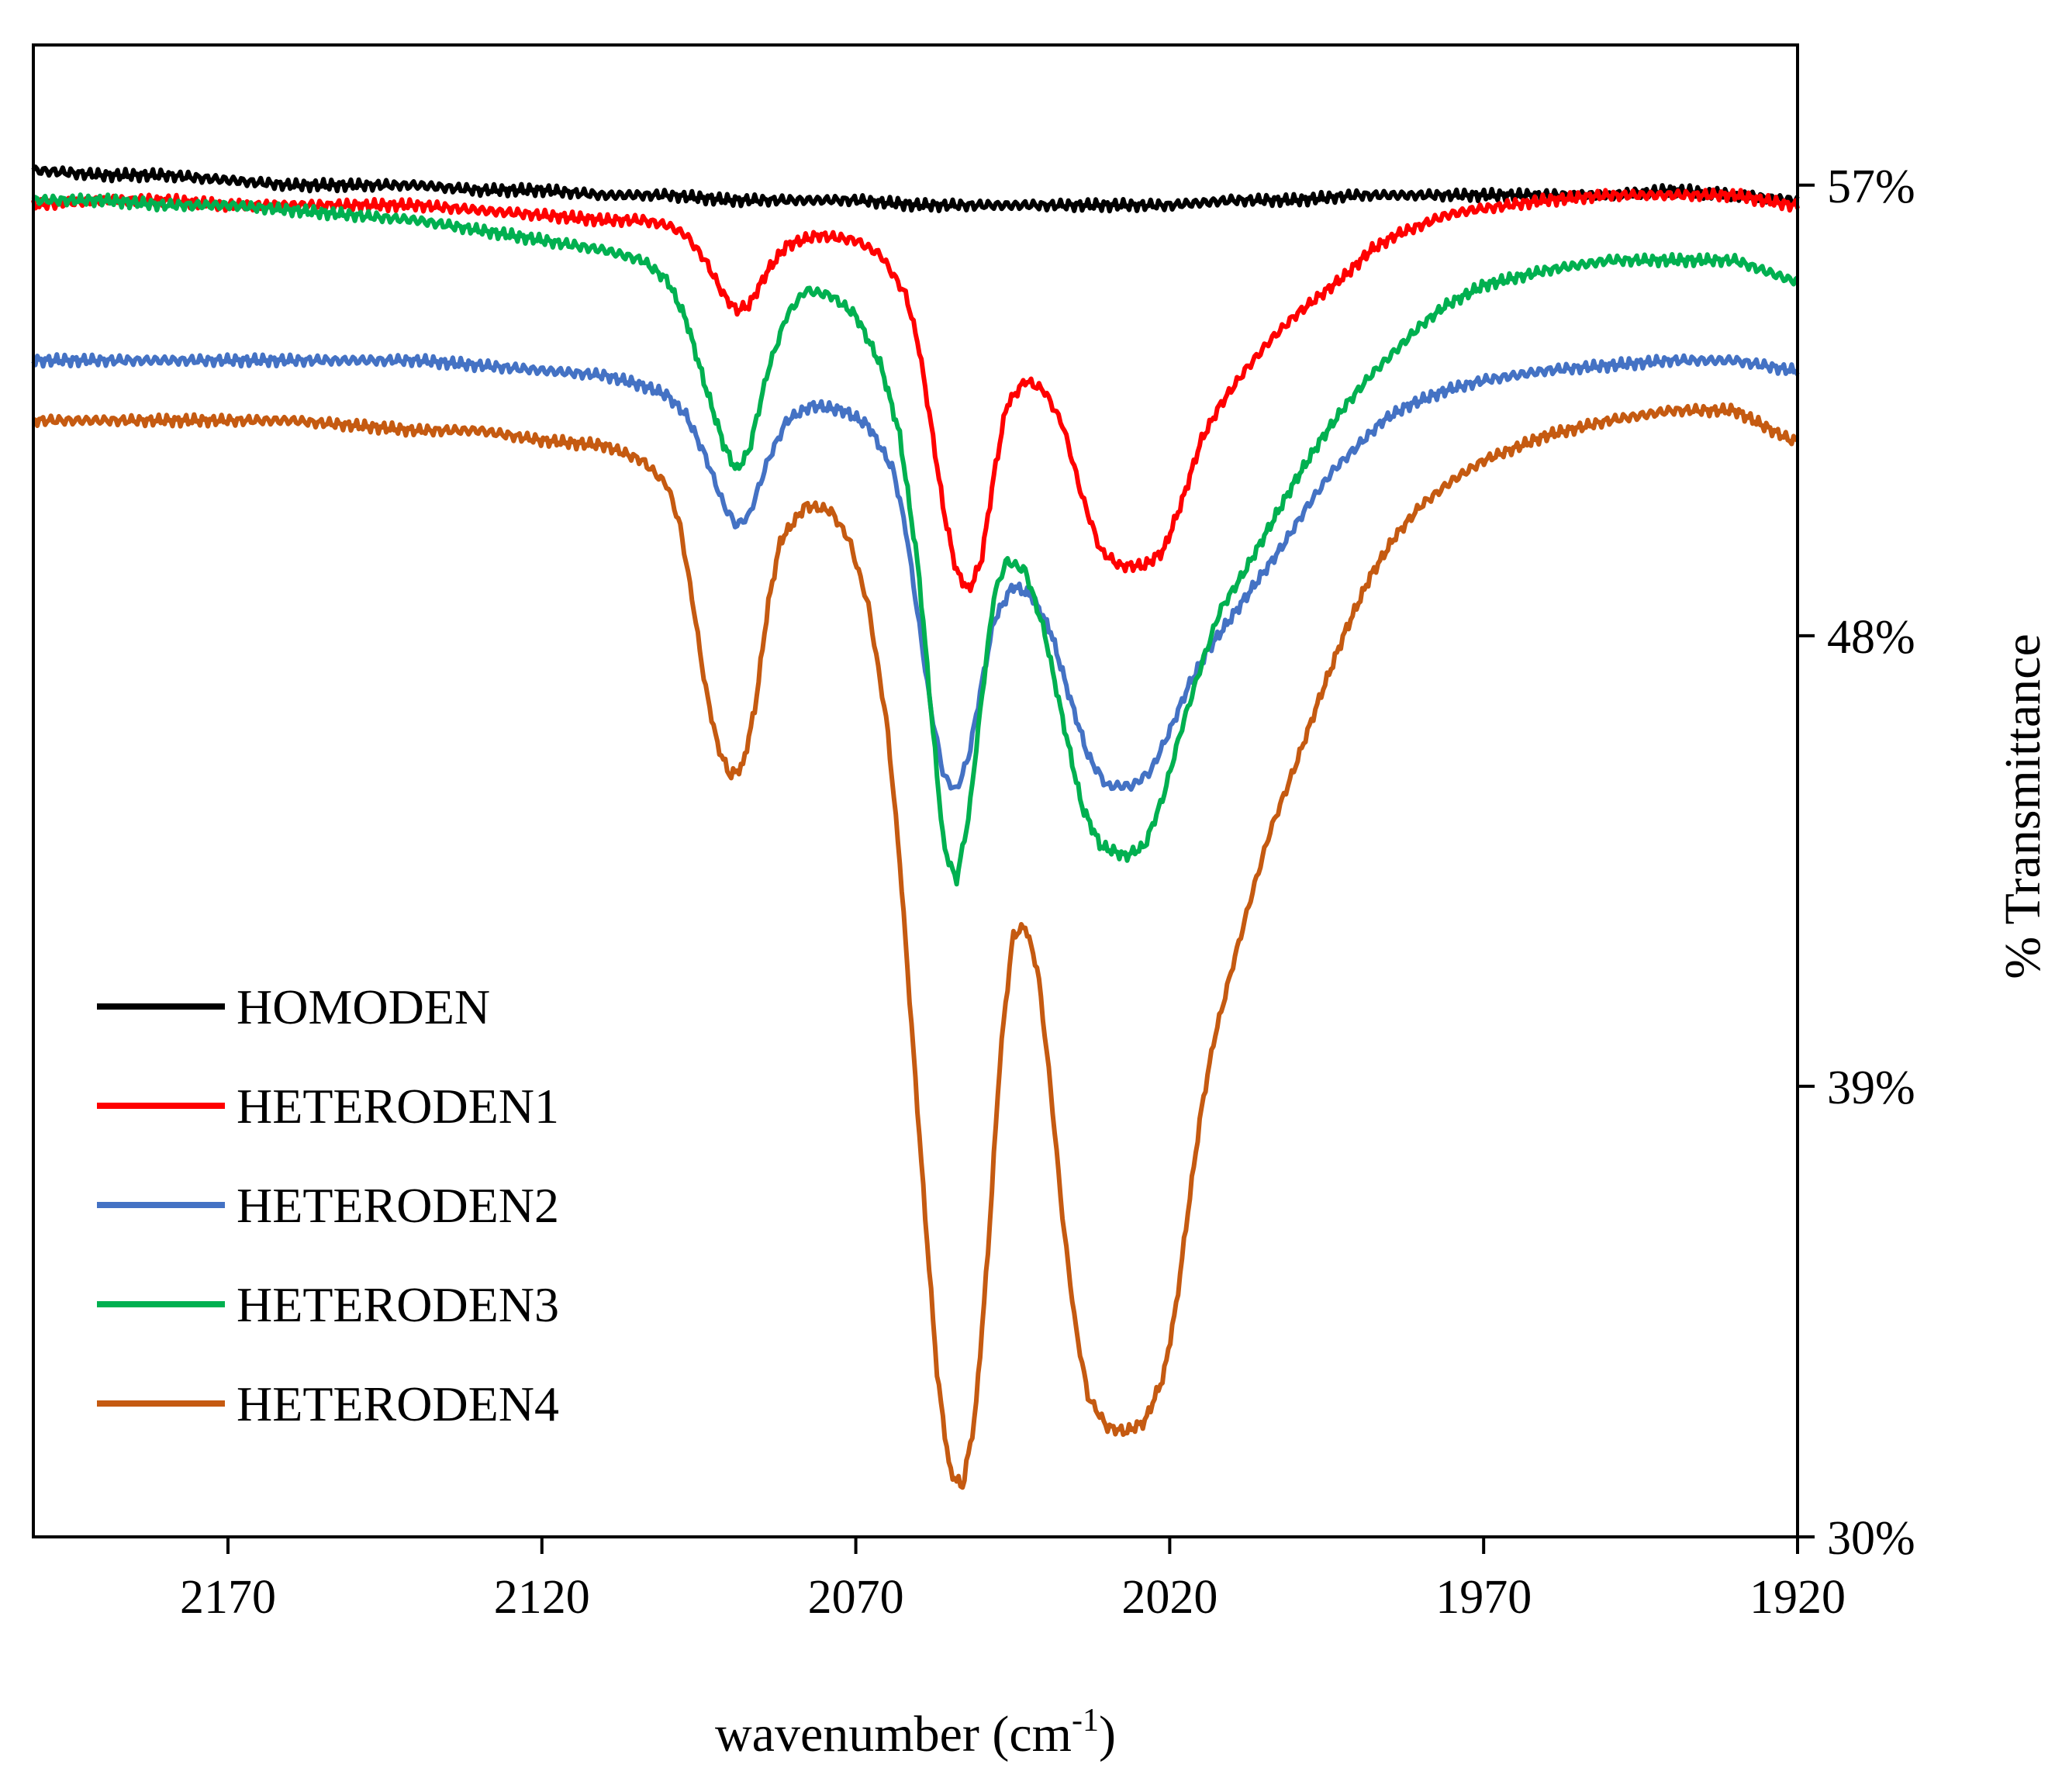  Describe the element at coordinates (2023, 807) in the screenshot. I see `y-axis-title: % Transmittance` at that location.